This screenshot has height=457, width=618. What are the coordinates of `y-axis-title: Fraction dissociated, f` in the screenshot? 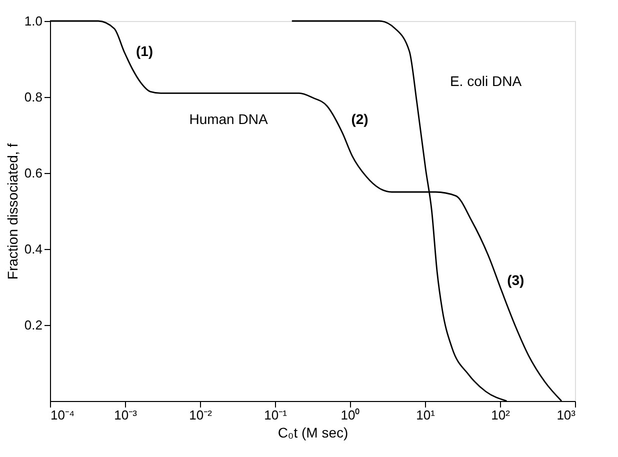 It's located at (12, 211).